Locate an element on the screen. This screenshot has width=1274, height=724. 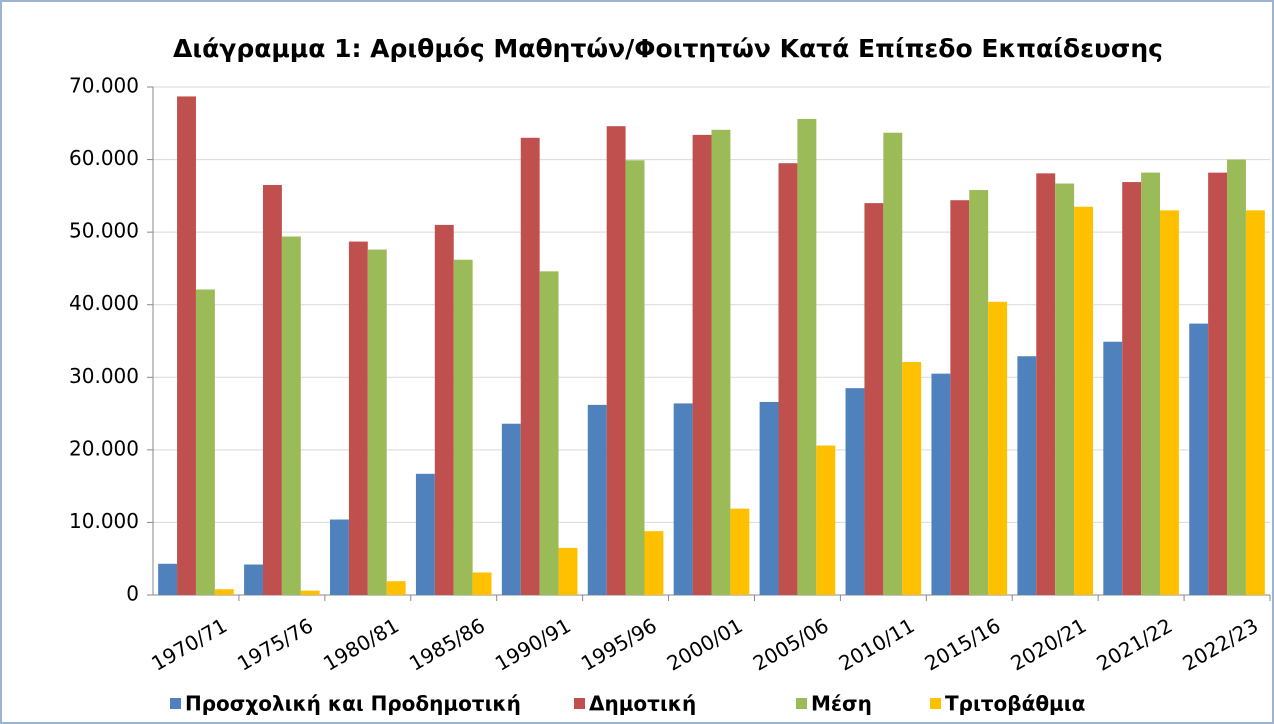
legend-label: Προσχολική και Προδημοτική is located at coordinates (353, 704).